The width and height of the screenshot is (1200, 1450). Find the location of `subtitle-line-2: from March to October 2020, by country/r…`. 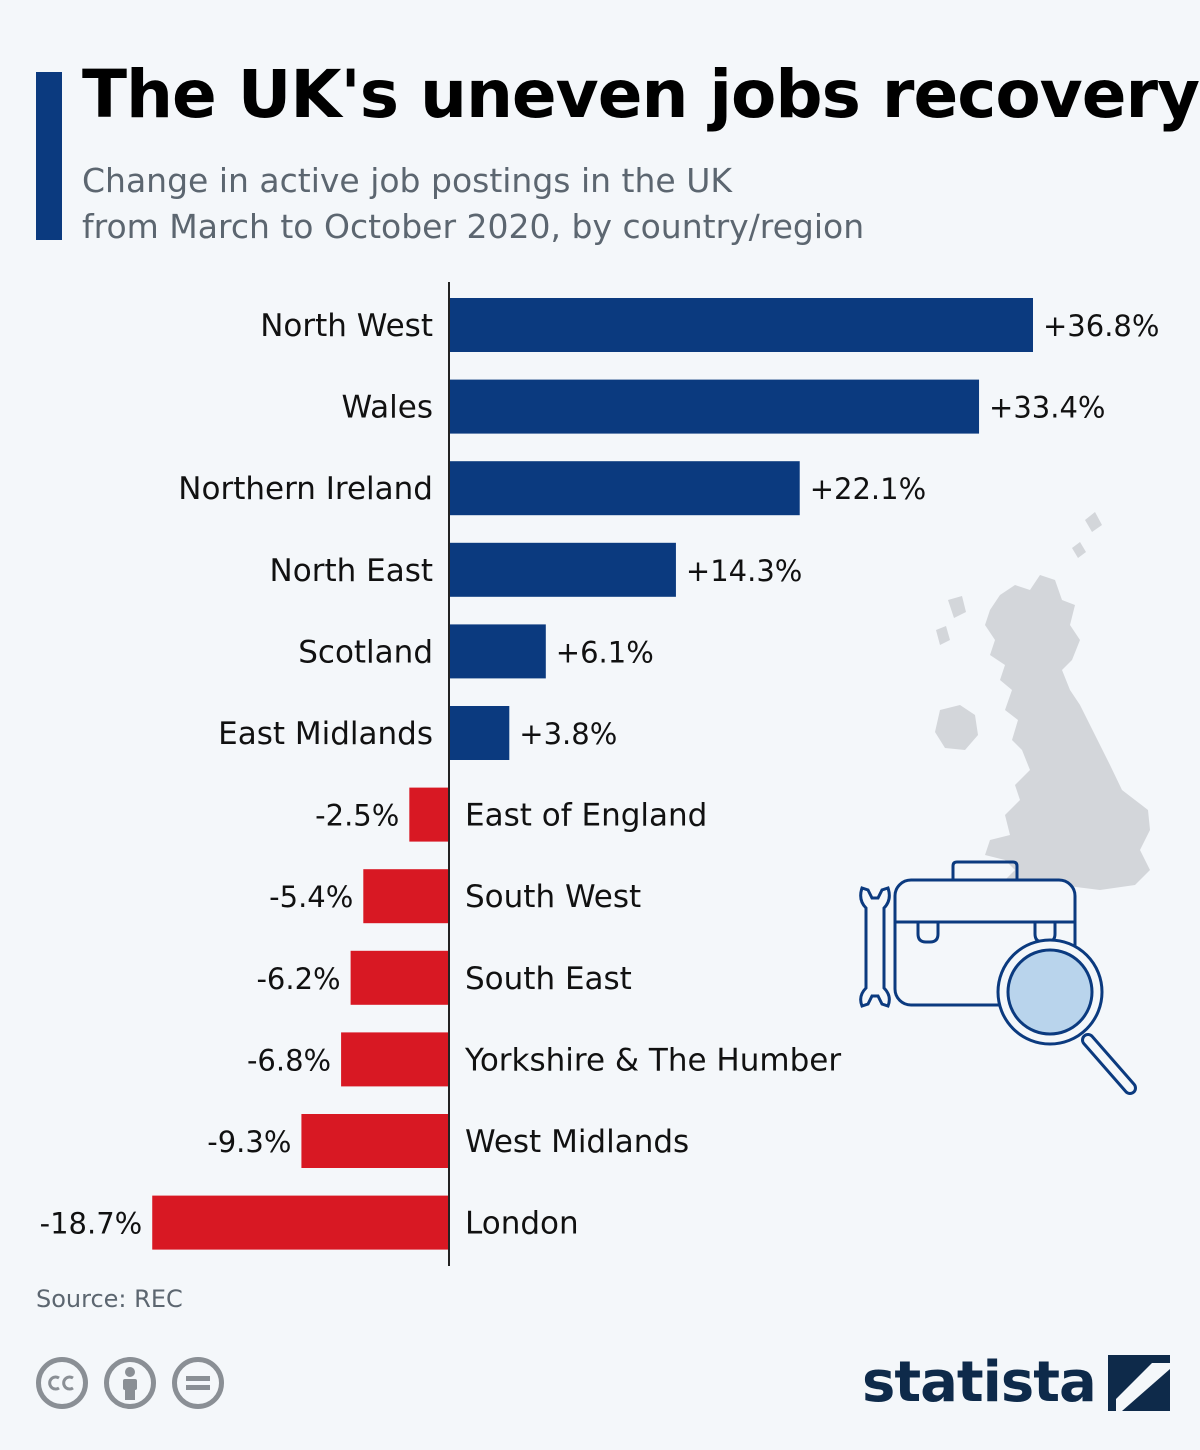

subtitle-line-2: from March to October 2020, by country/r… is located at coordinates (473, 226).